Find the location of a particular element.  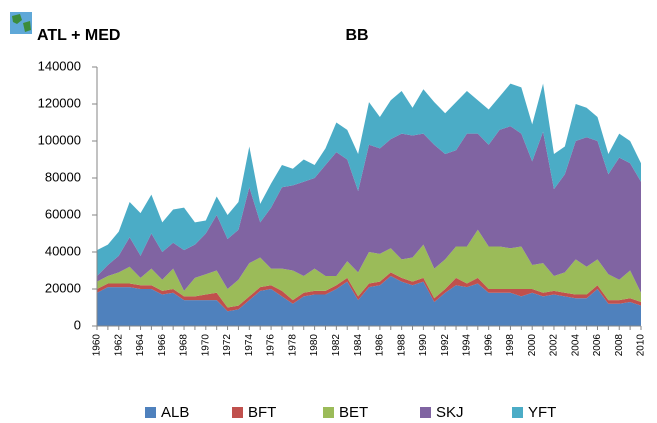

x-tick-label: 1974 is located at coordinates (249, 345).